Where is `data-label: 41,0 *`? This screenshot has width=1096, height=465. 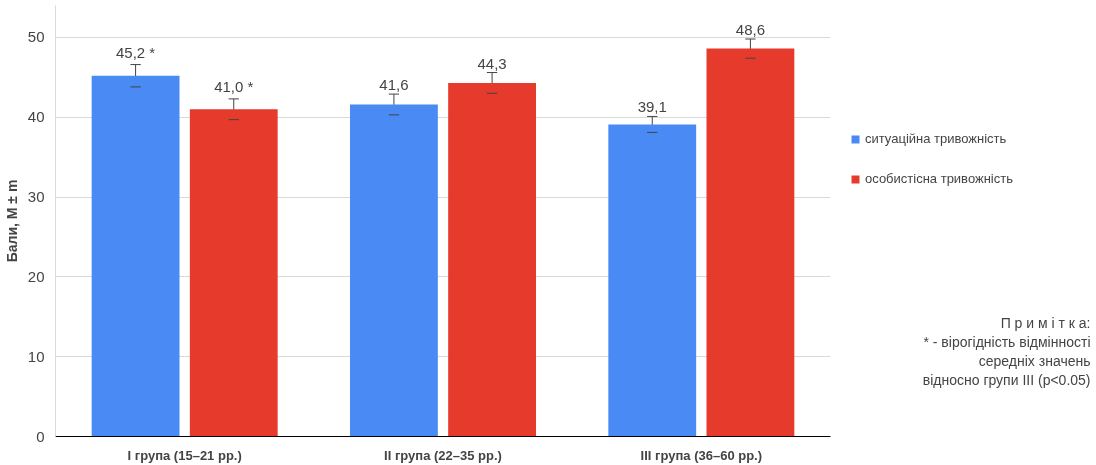
data-label: 41,0 * is located at coordinates (234, 86).